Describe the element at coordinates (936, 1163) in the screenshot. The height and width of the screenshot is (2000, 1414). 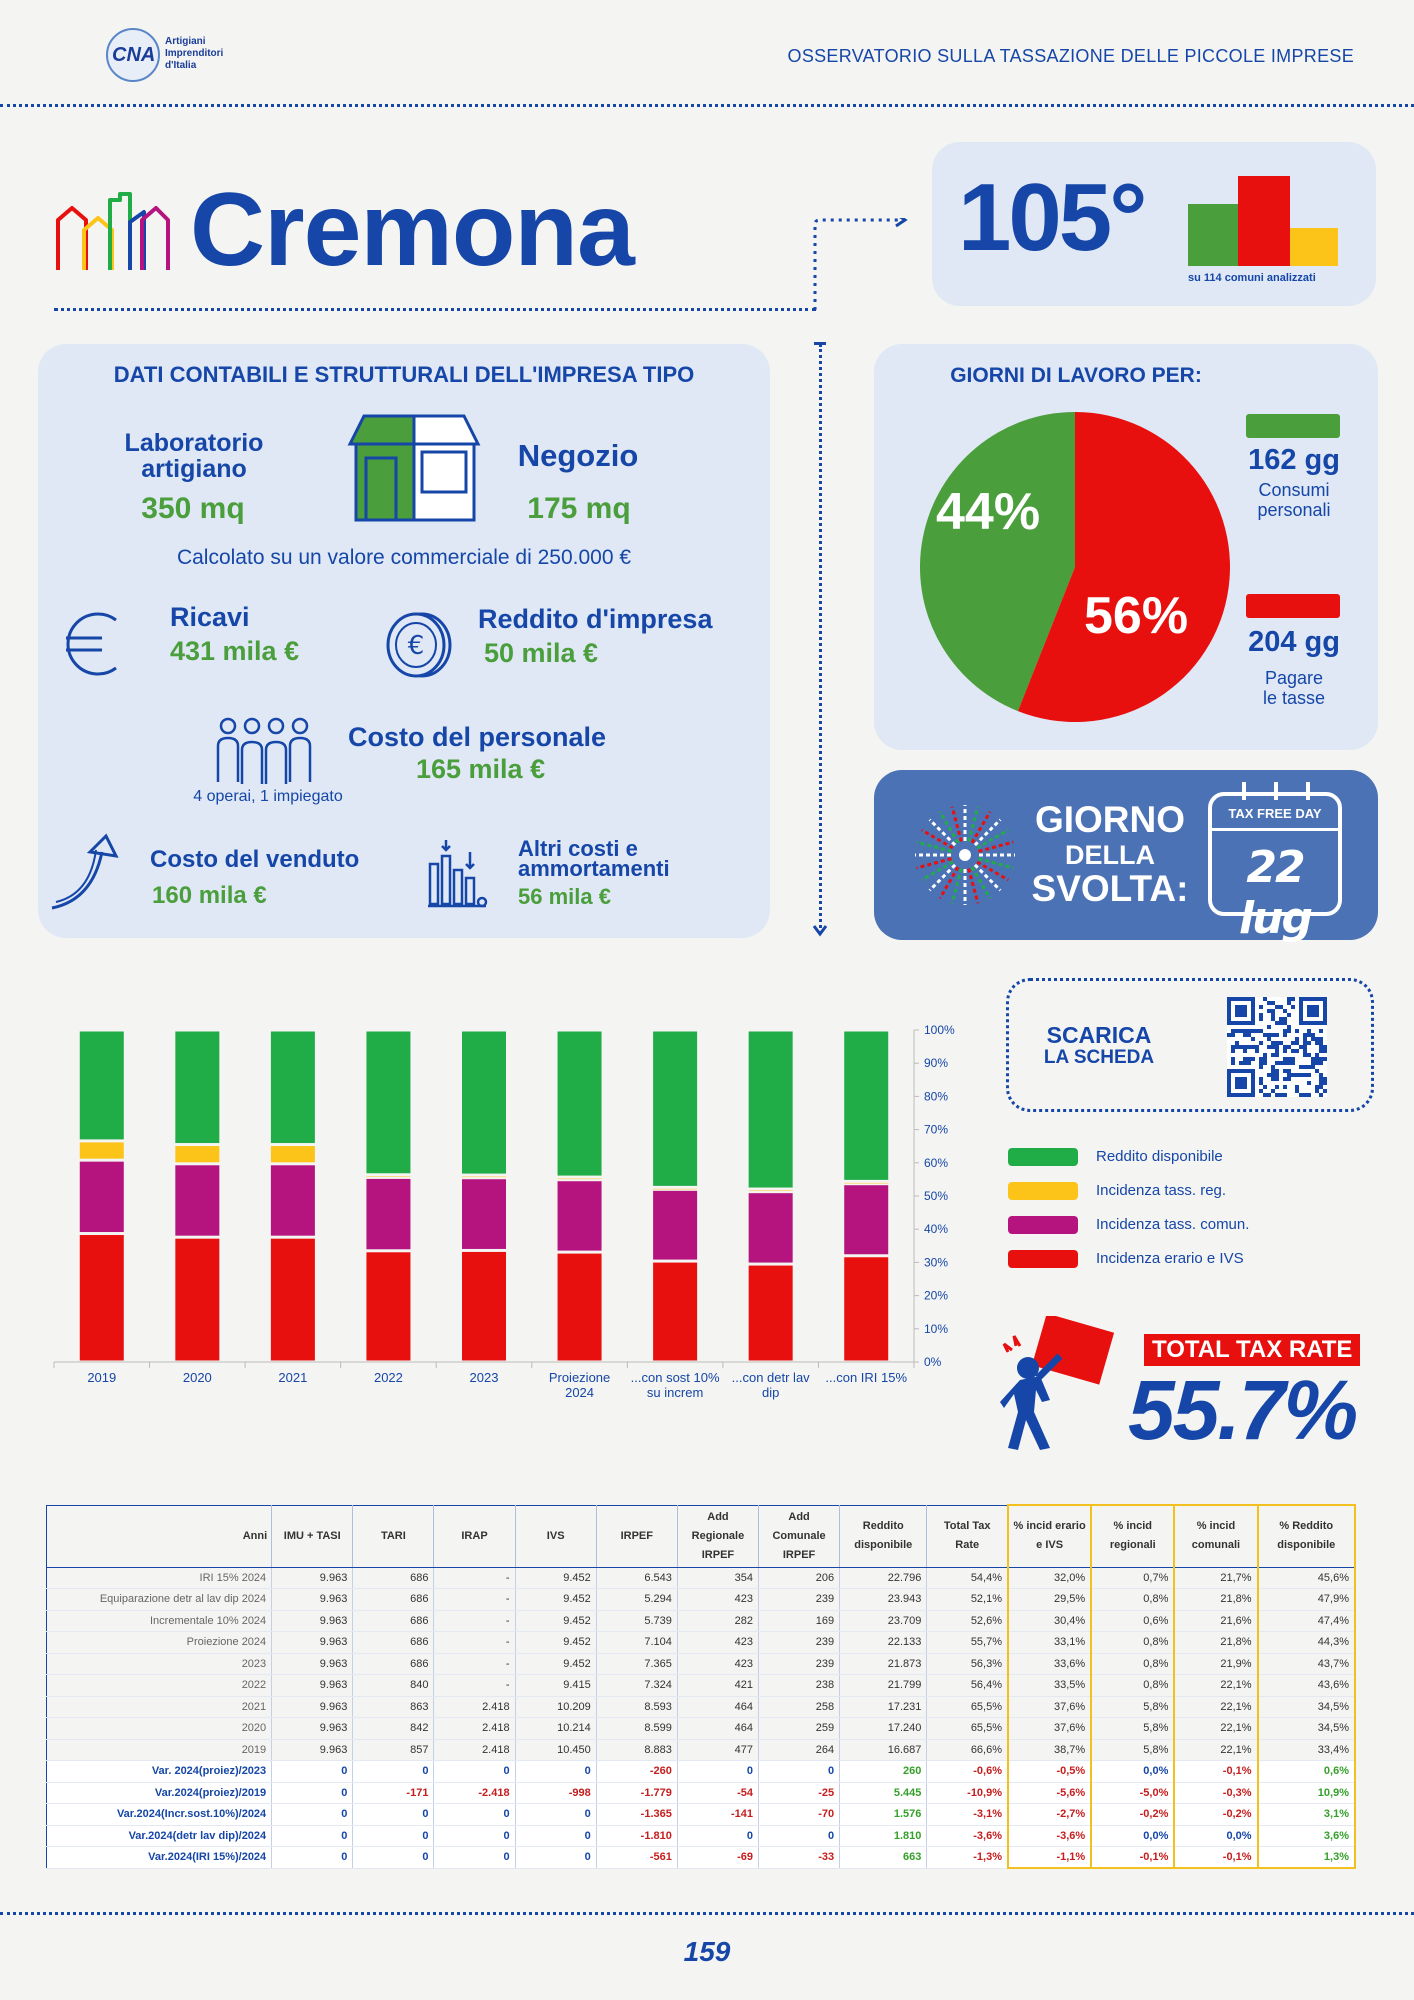
I see `y-tick-label: 60%` at that location.